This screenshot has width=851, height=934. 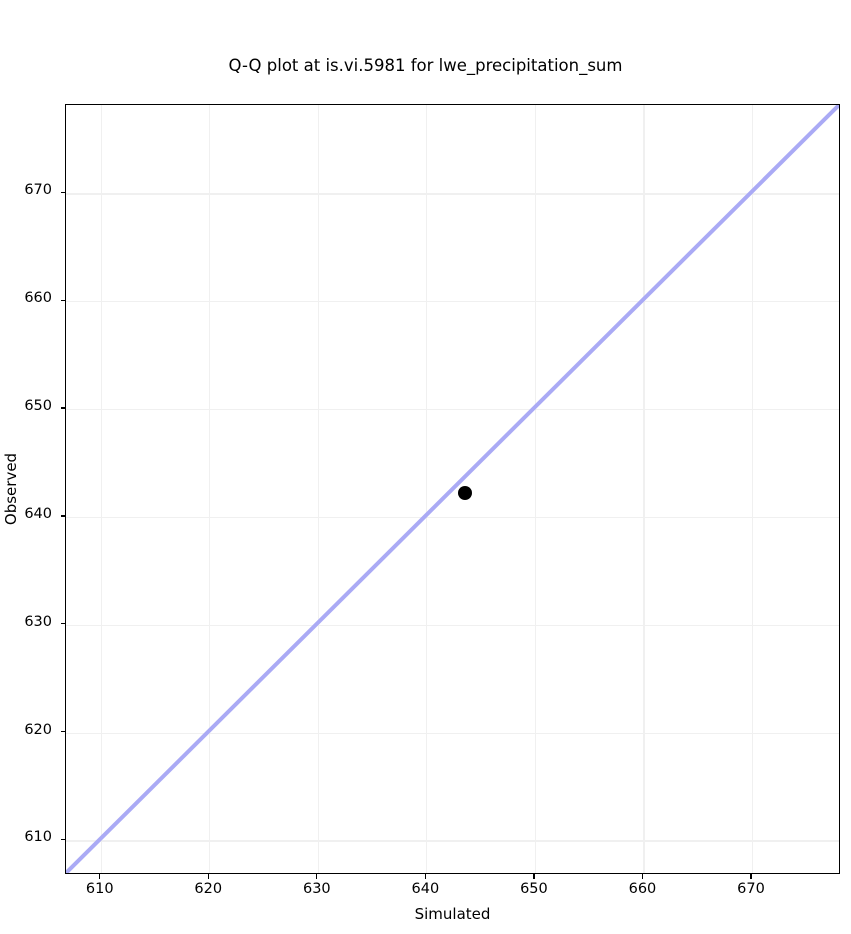 I want to click on y-axis-label-text: Observed, so click(x=11, y=489).